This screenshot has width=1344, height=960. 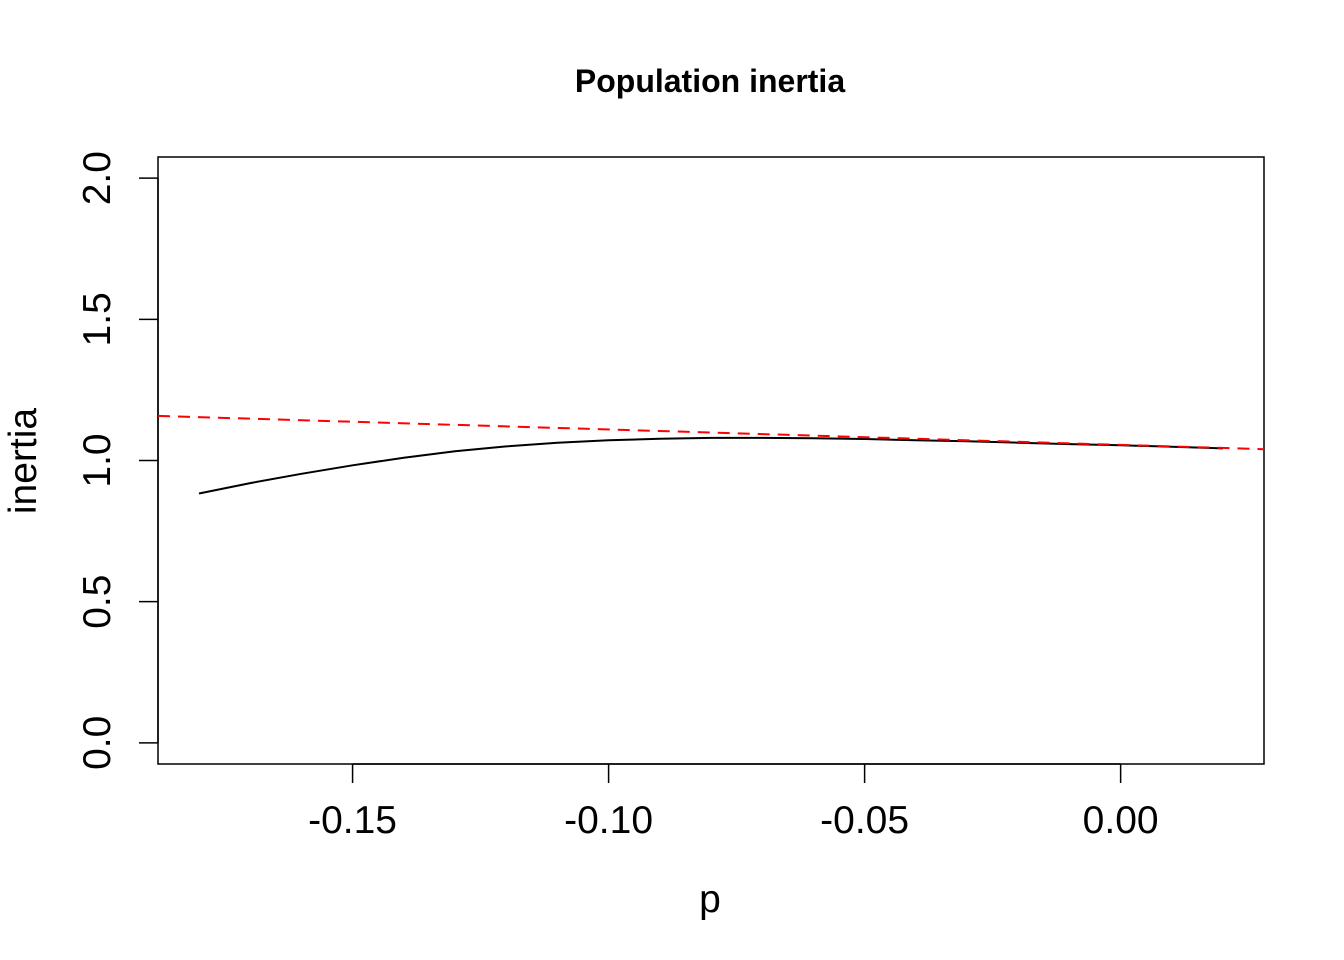 I want to click on y-tick-label: 0.0, so click(x=97, y=743).